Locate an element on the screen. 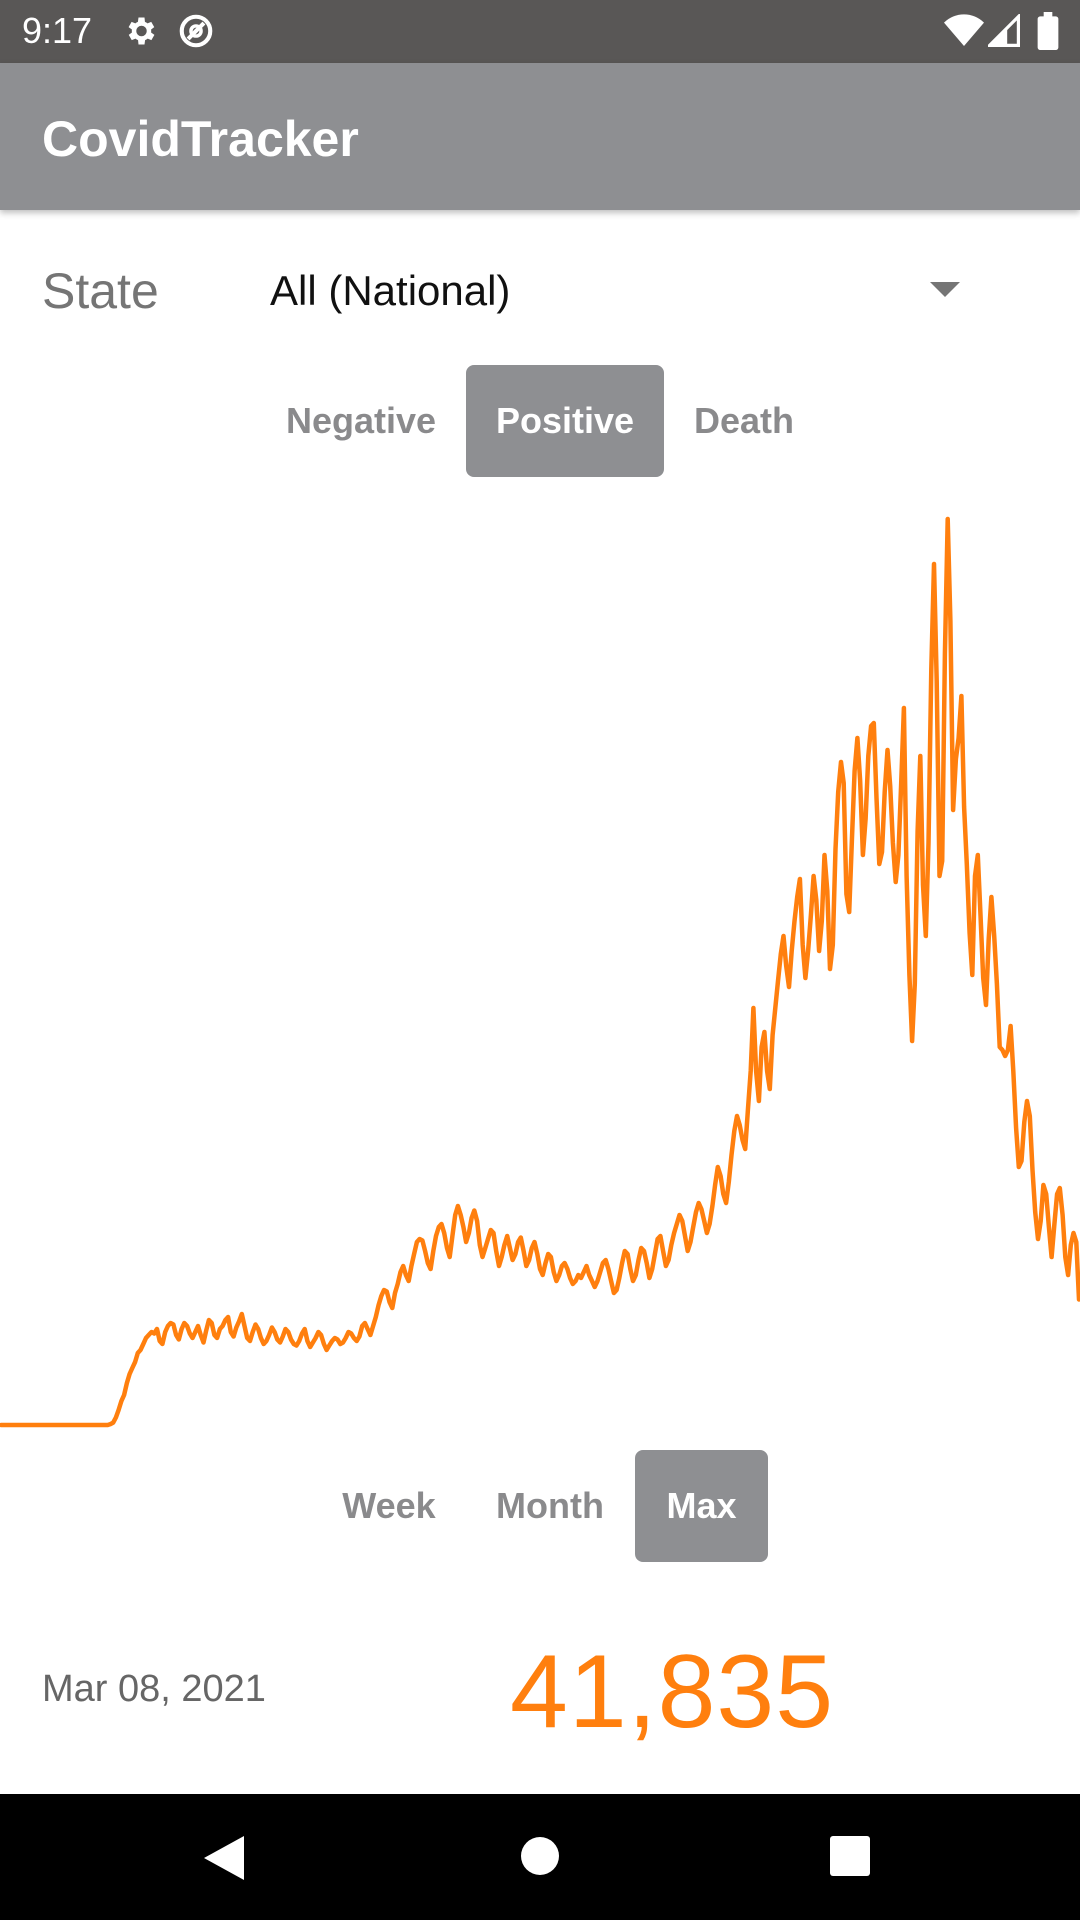 The height and width of the screenshot is (1920, 1080). navigation-bar is located at coordinates (540, 1857).